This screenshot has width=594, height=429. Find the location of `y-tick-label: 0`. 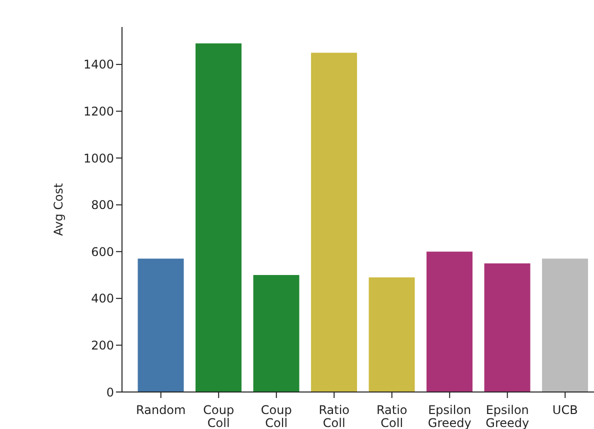

y-tick-label: 0 is located at coordinates (110, 392).